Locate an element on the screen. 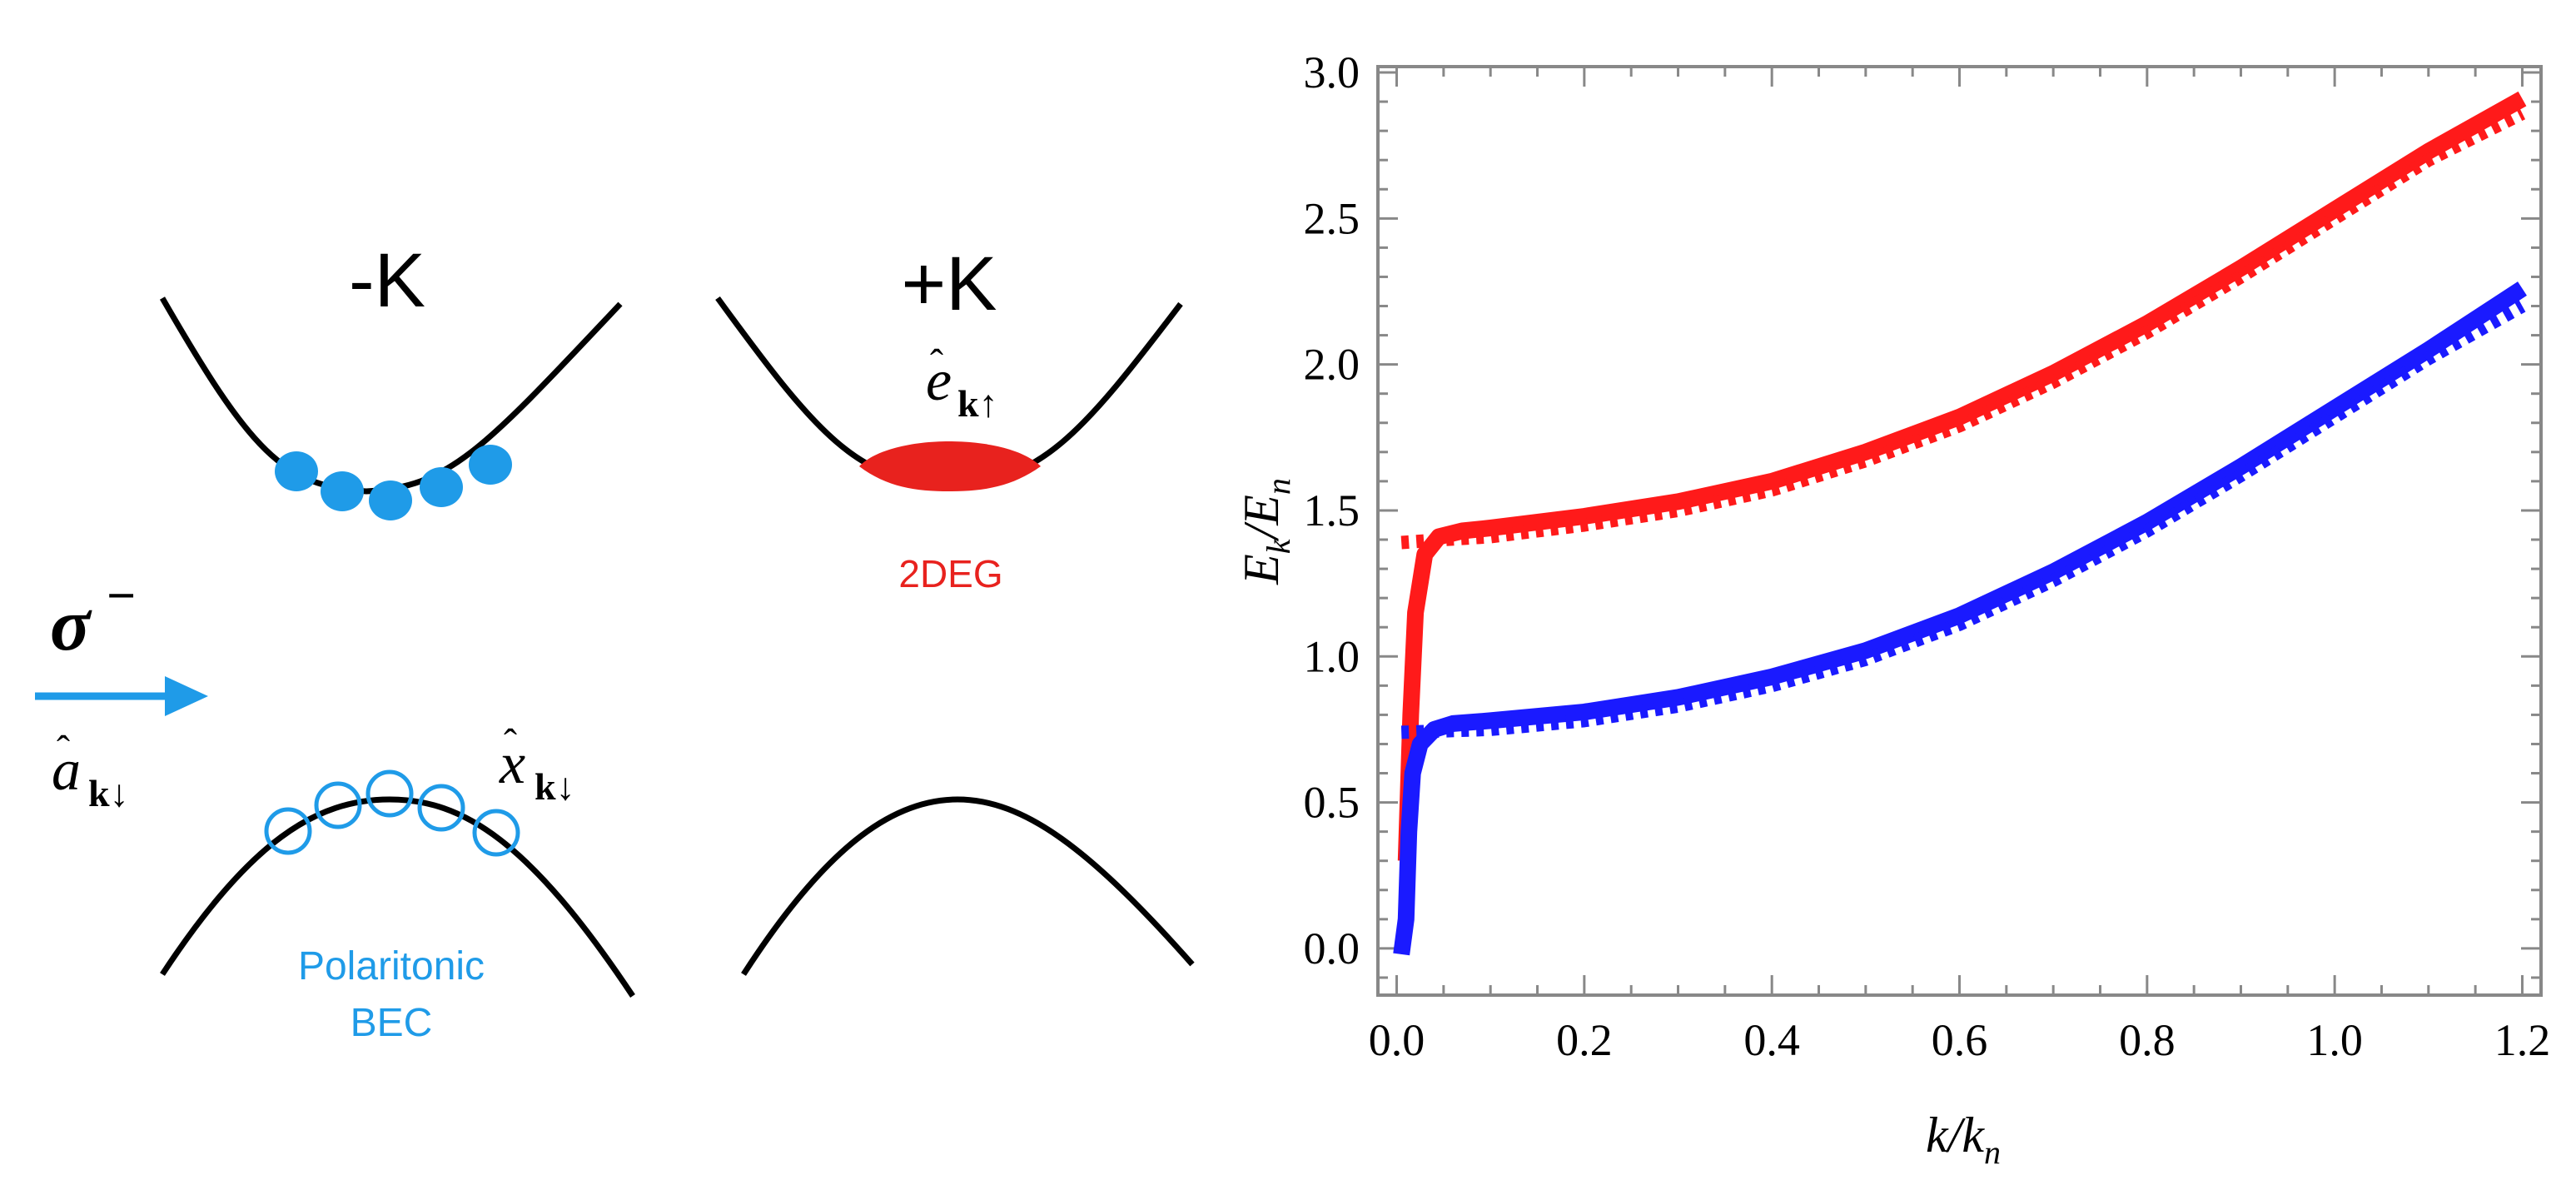 The width and height of the screenshot is (2576, 1185). y-axis-label: Ek/En is located at coordinates (1265, 531).